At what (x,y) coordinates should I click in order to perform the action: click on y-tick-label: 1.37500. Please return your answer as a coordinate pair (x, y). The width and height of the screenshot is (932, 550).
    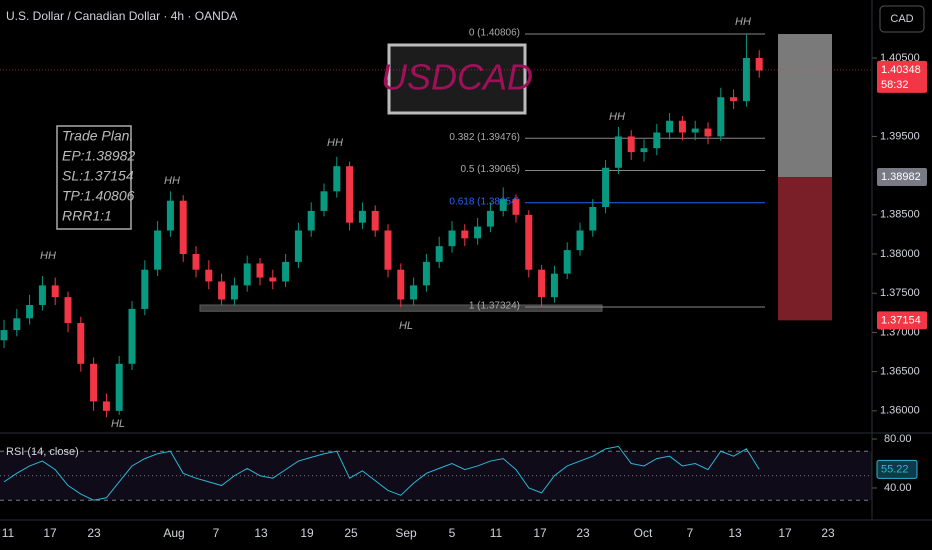
    Looking at the image, I should click on (900, 293).